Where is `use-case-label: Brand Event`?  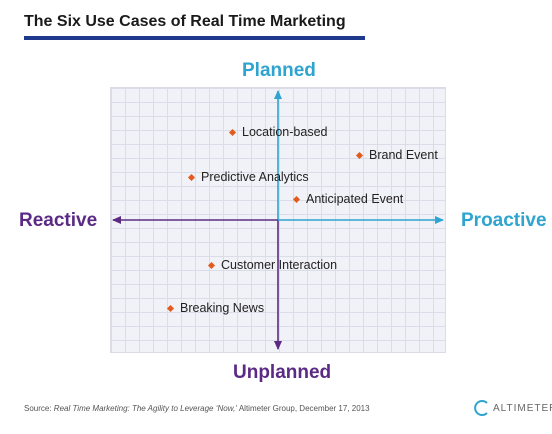 use-case-label: Brand Event is located at coordinates (403, 155).